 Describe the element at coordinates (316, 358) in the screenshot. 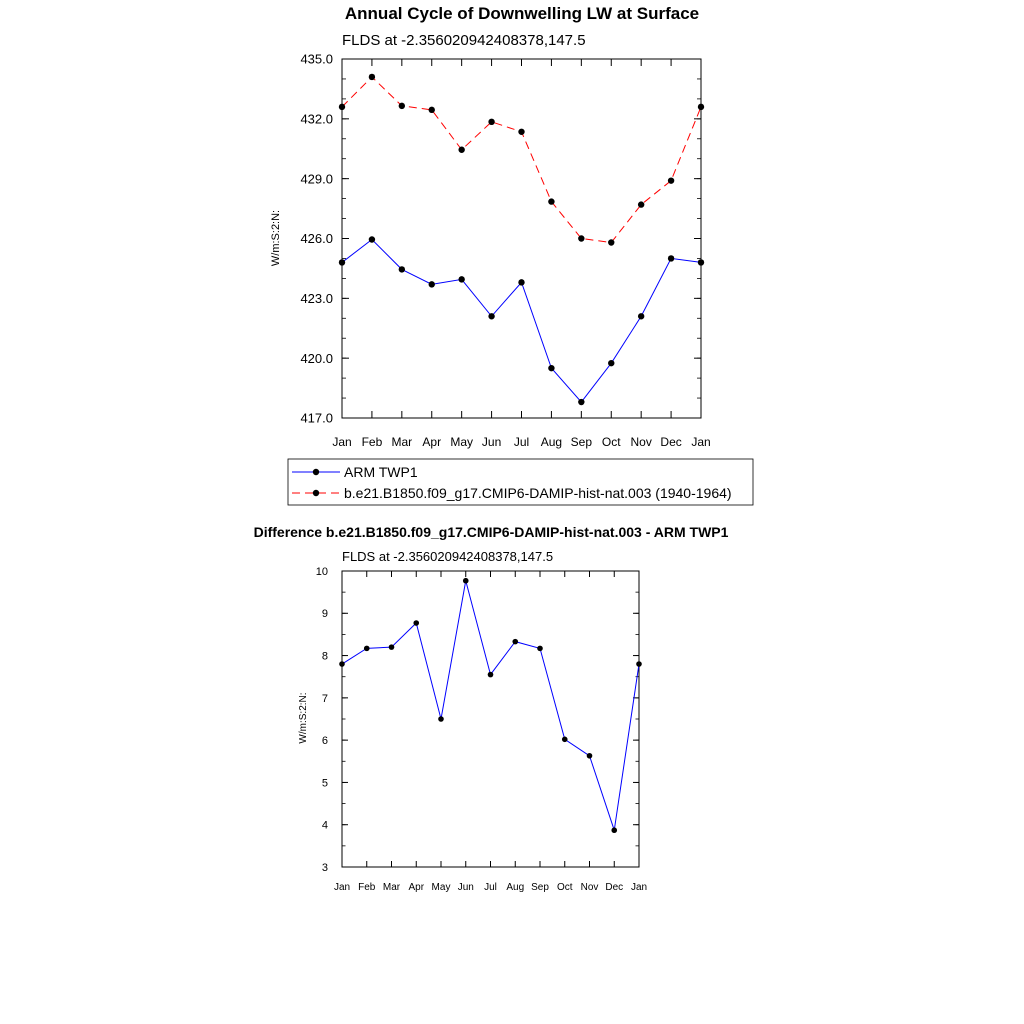

I see `y-tick-label: 420.0` at that location.